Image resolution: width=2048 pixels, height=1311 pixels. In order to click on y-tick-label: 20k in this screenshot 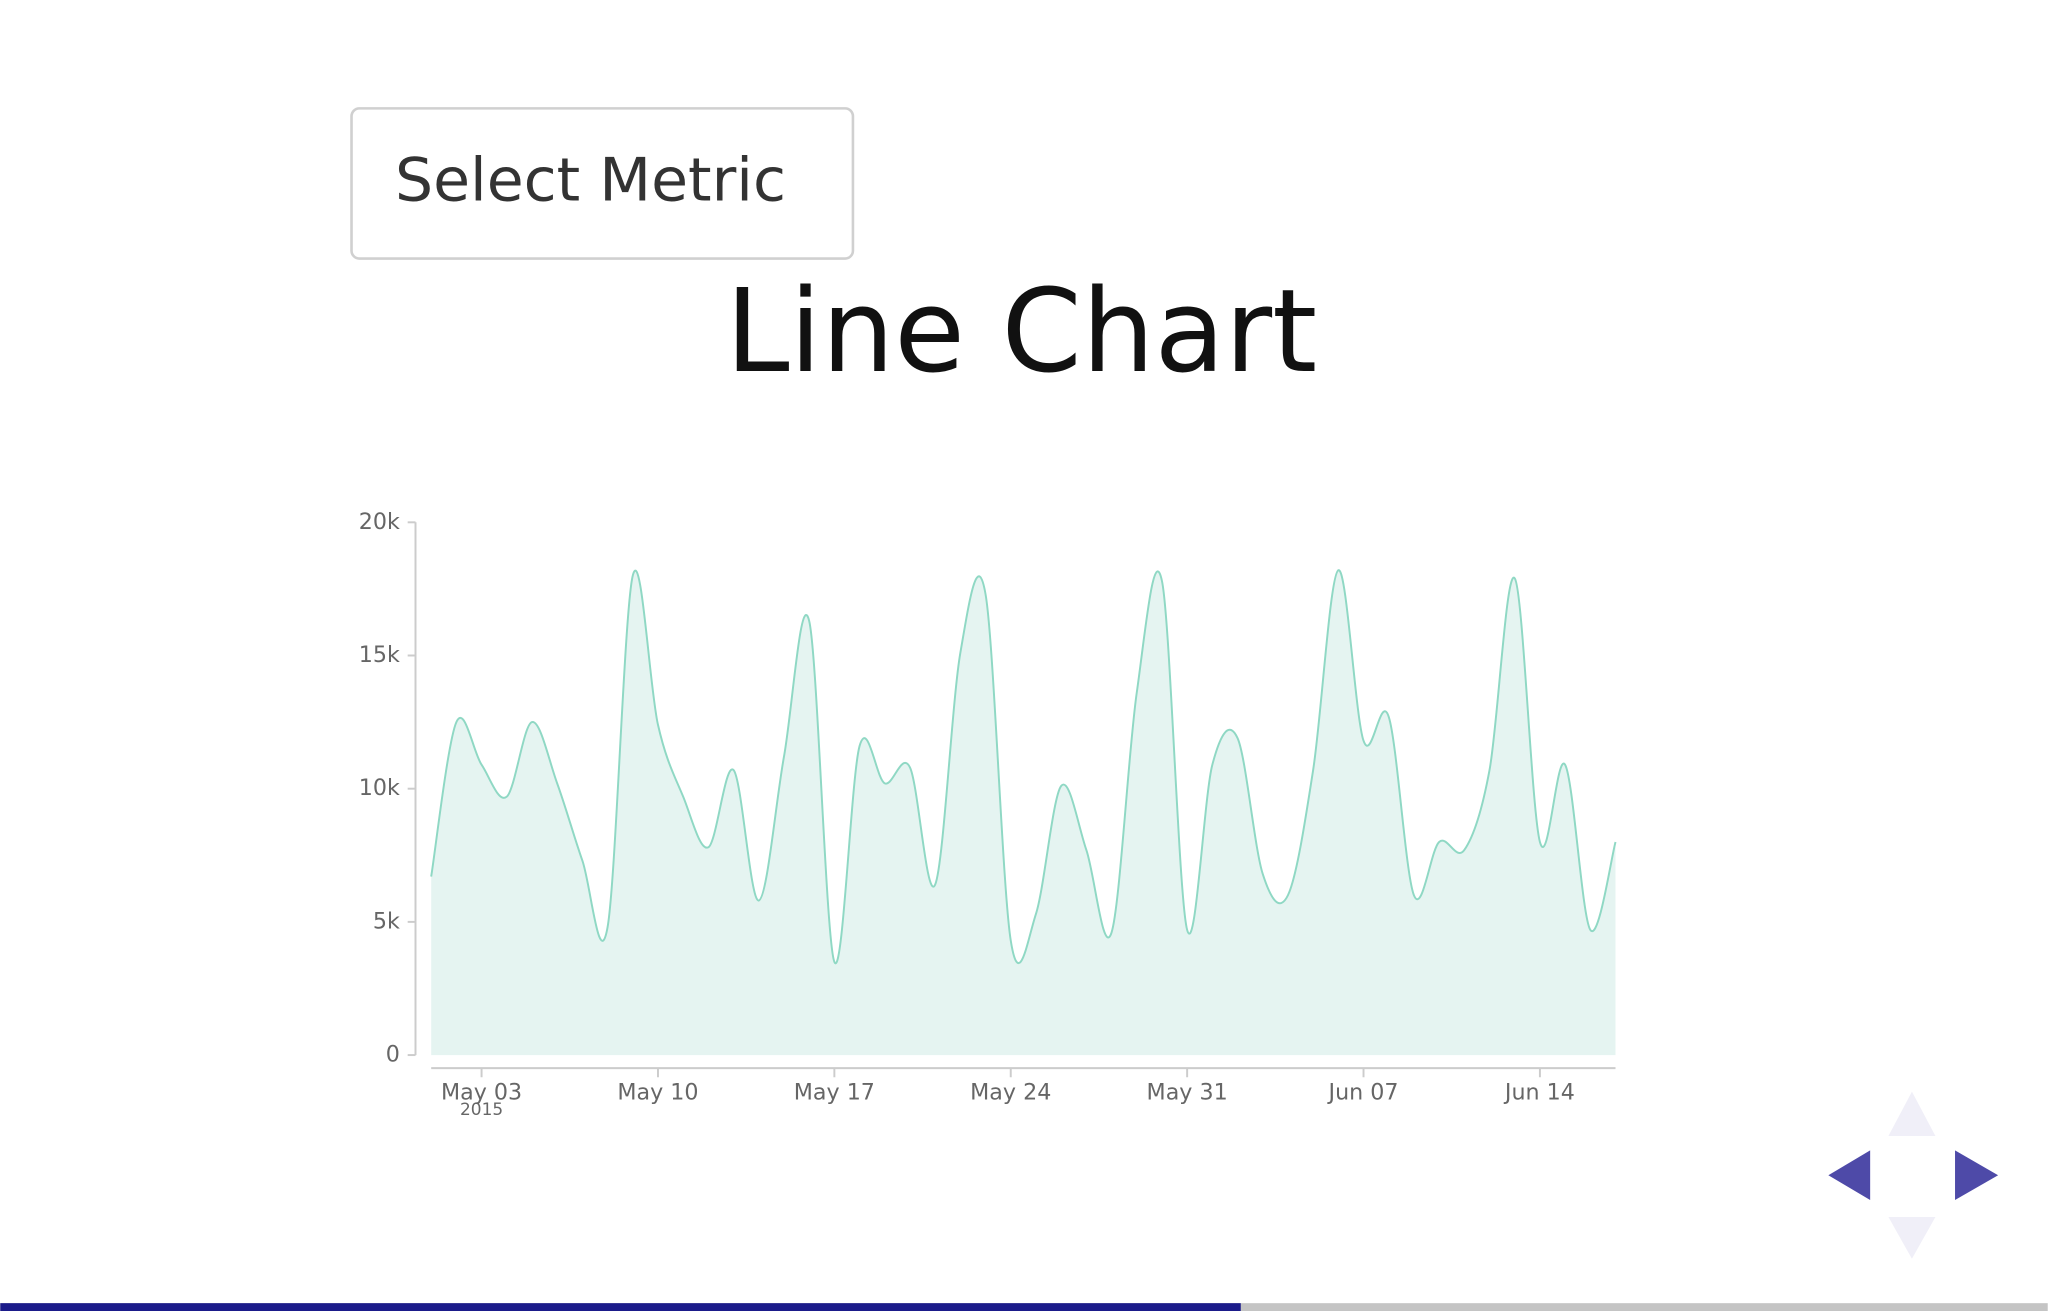, I will do `click(379, 522)`.